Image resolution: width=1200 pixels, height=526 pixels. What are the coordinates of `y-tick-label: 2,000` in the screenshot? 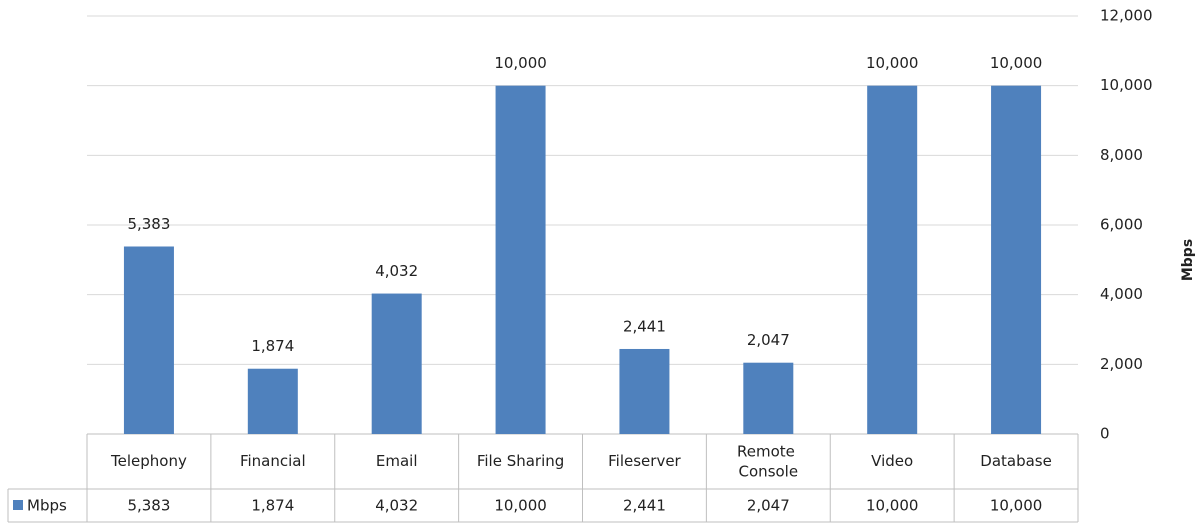 It's located at (1121, 364).